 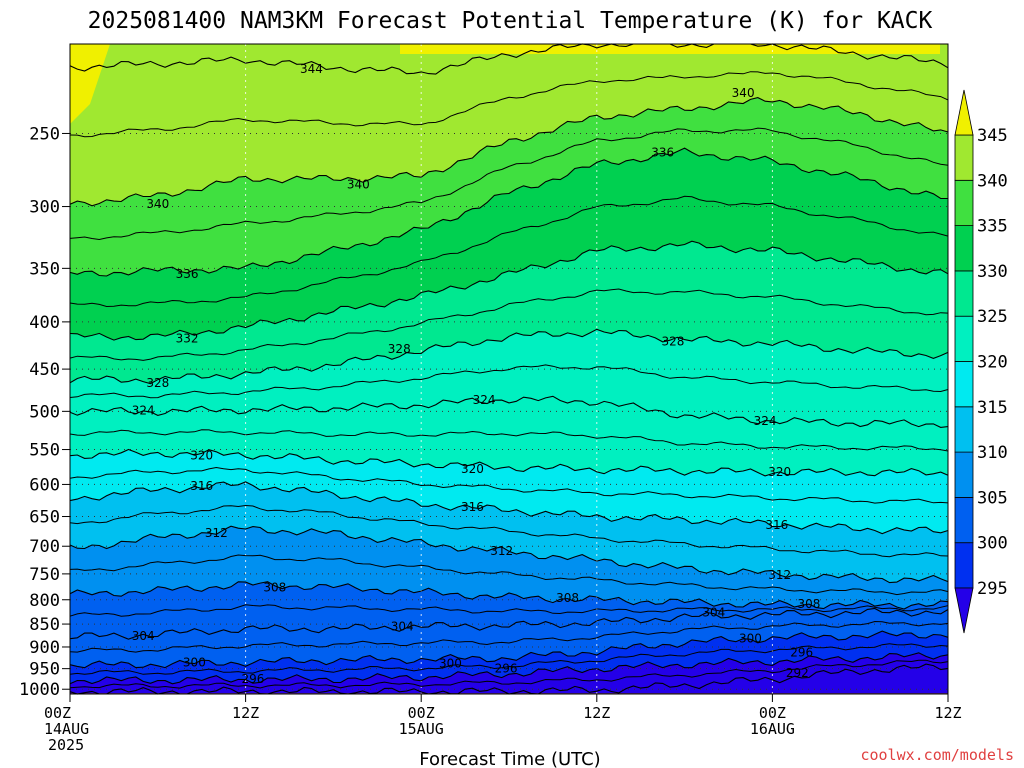 What do you see at coordinates (509, 758) in the screenshot?
I see `x-axis-label: Forecast Time (UTC)` at bounding box center [509, 758].